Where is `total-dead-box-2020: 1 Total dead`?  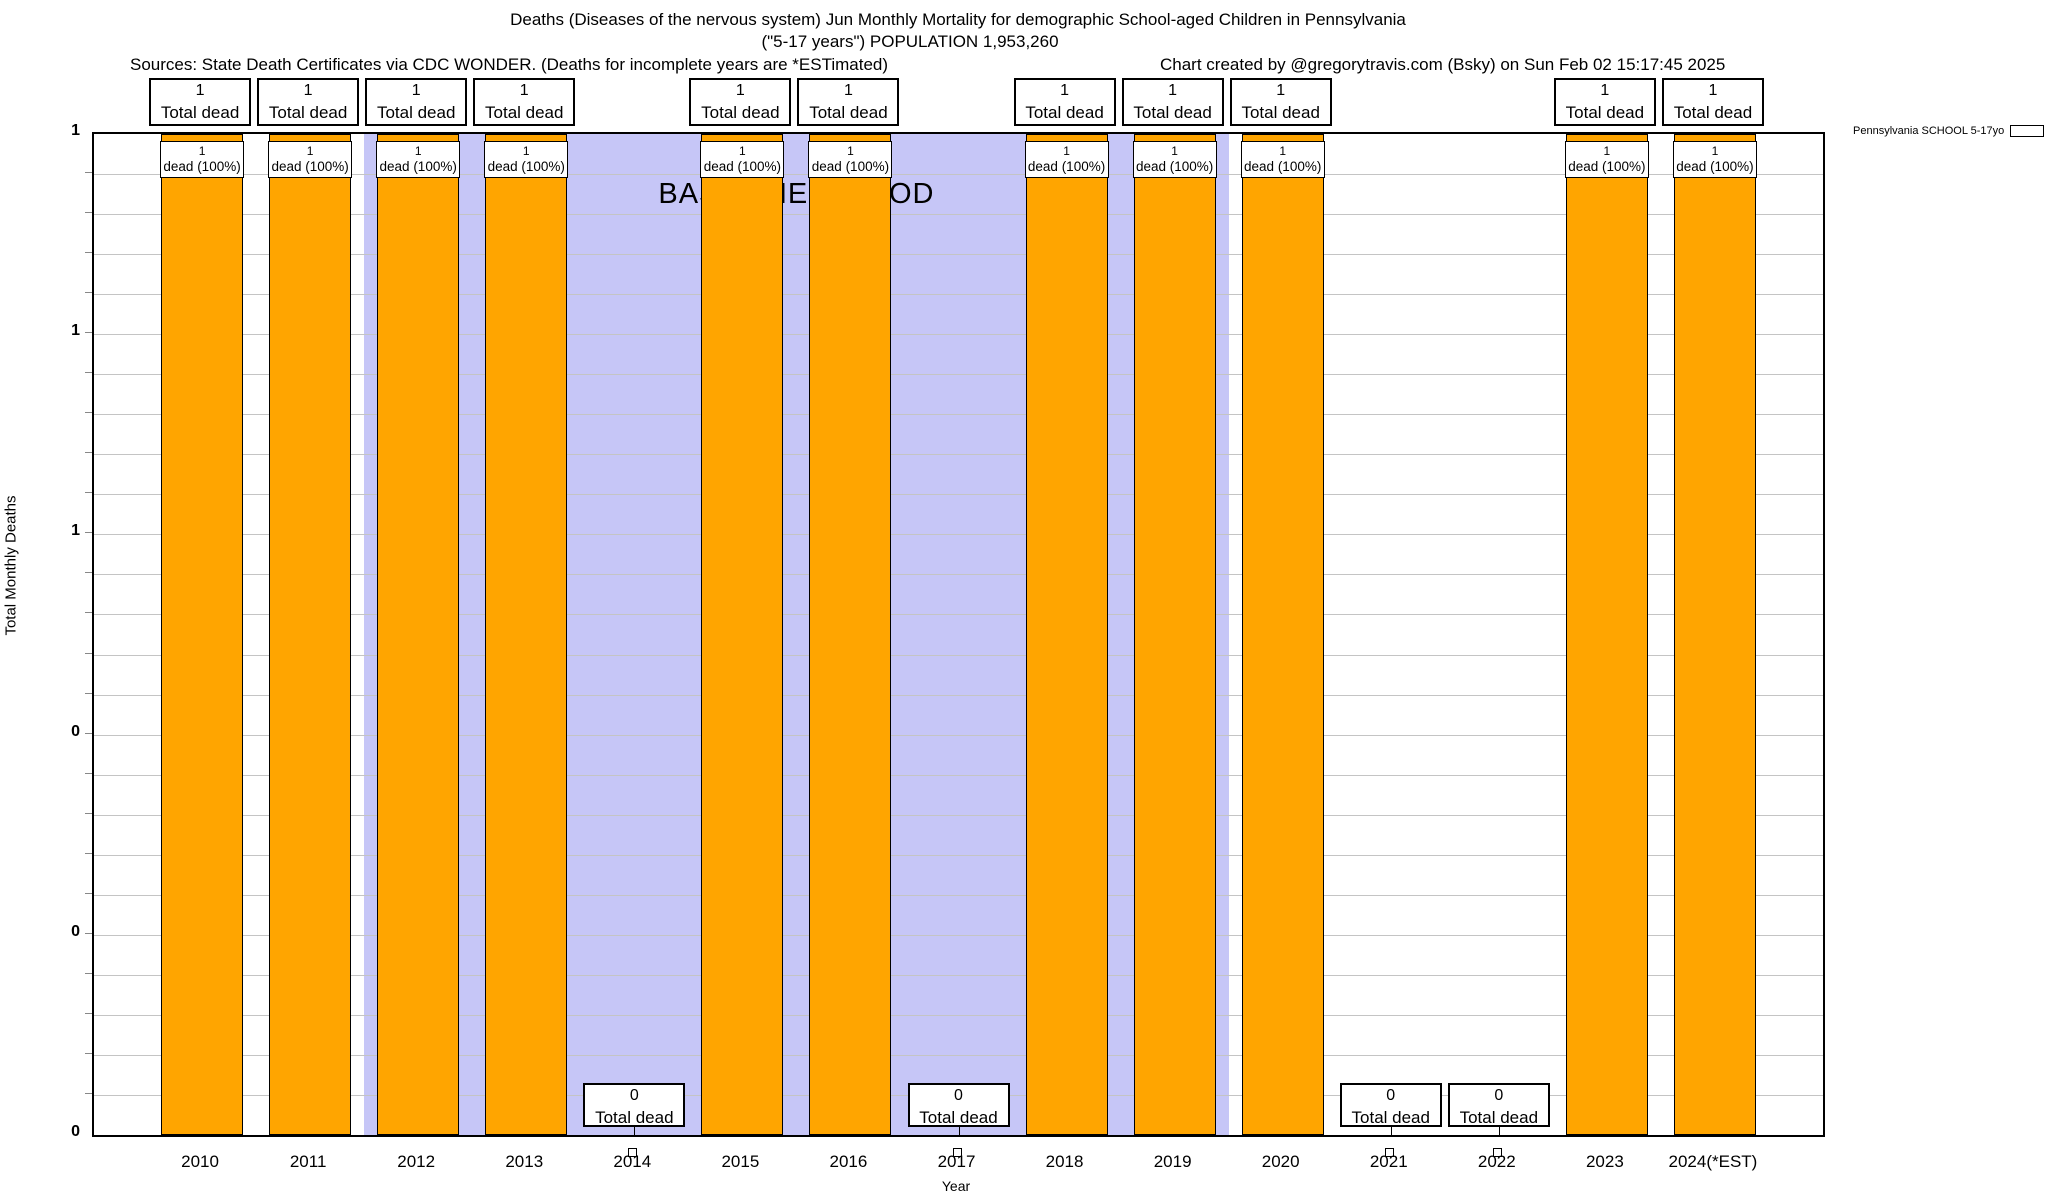
total-dead-box-2020: 1 Total dead is located at coordinates (1280, 102).